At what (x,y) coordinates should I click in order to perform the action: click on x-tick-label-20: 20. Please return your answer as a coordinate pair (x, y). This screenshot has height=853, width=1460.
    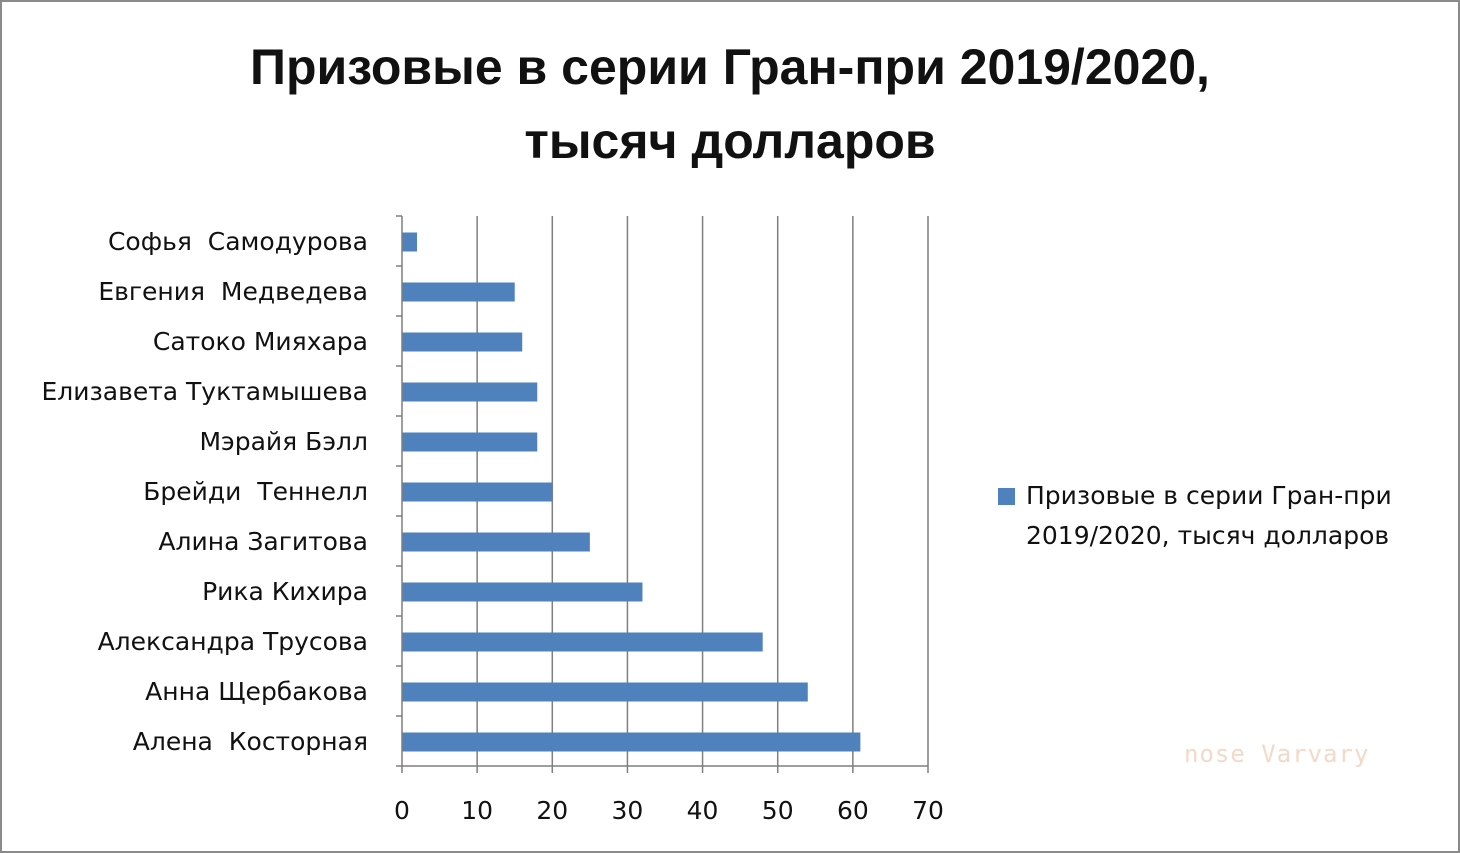
    Looking at the image, I should click on (552, 810).